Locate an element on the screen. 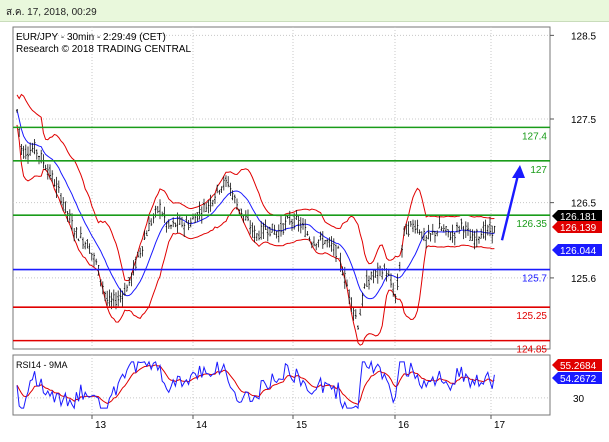 This screenshot has width=609, height=442. level-126-35: 126.35 is located at coordinates (281, 222).